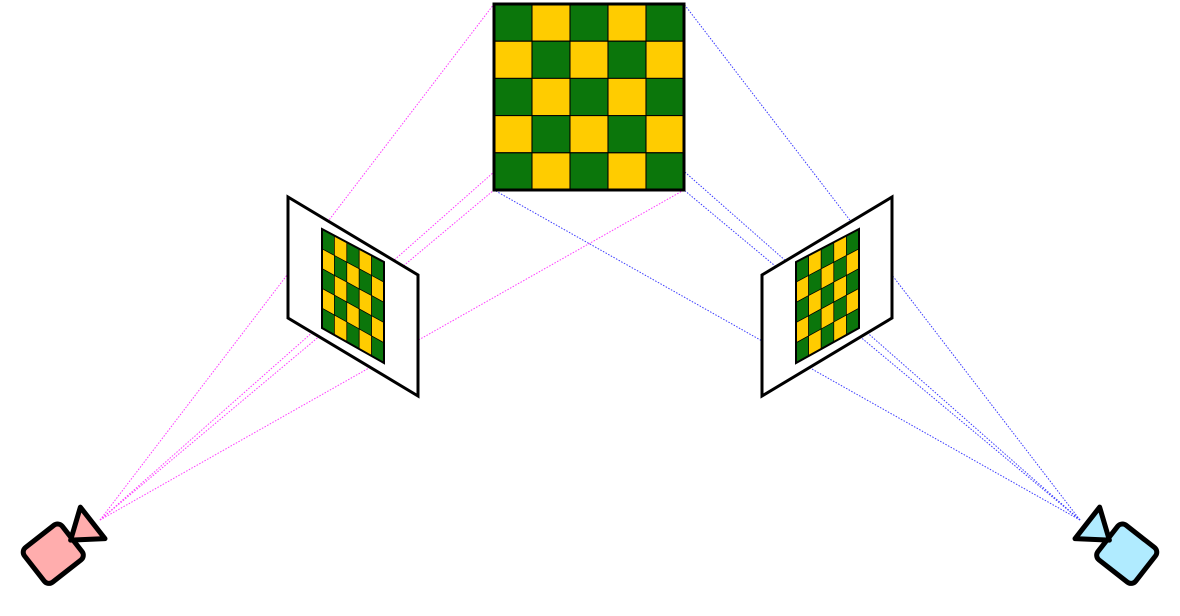 The width and height of the screenshot is (1180, 616). I want to click on board-square-r1c1, so click(513, 22).